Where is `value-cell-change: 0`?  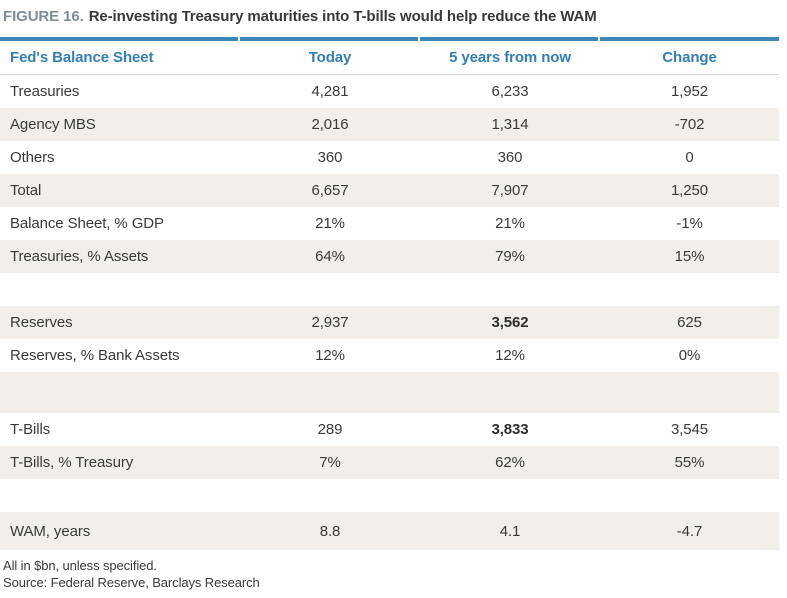
value-cell-change: 0 is located at coordinates (689, 157).